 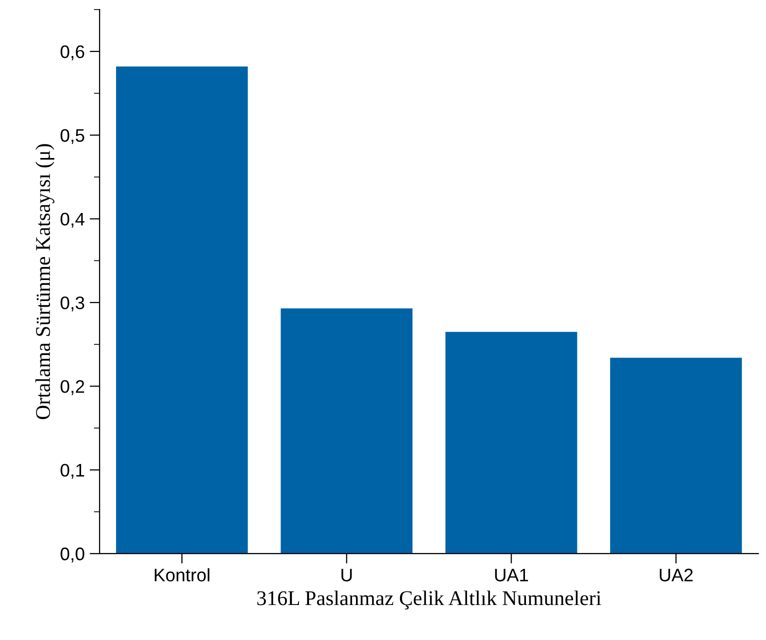 What do you see at coordinates (72, 136) in the screenshot?
I see `y-tick-label: 0,5` at bounding box center [72, 136].